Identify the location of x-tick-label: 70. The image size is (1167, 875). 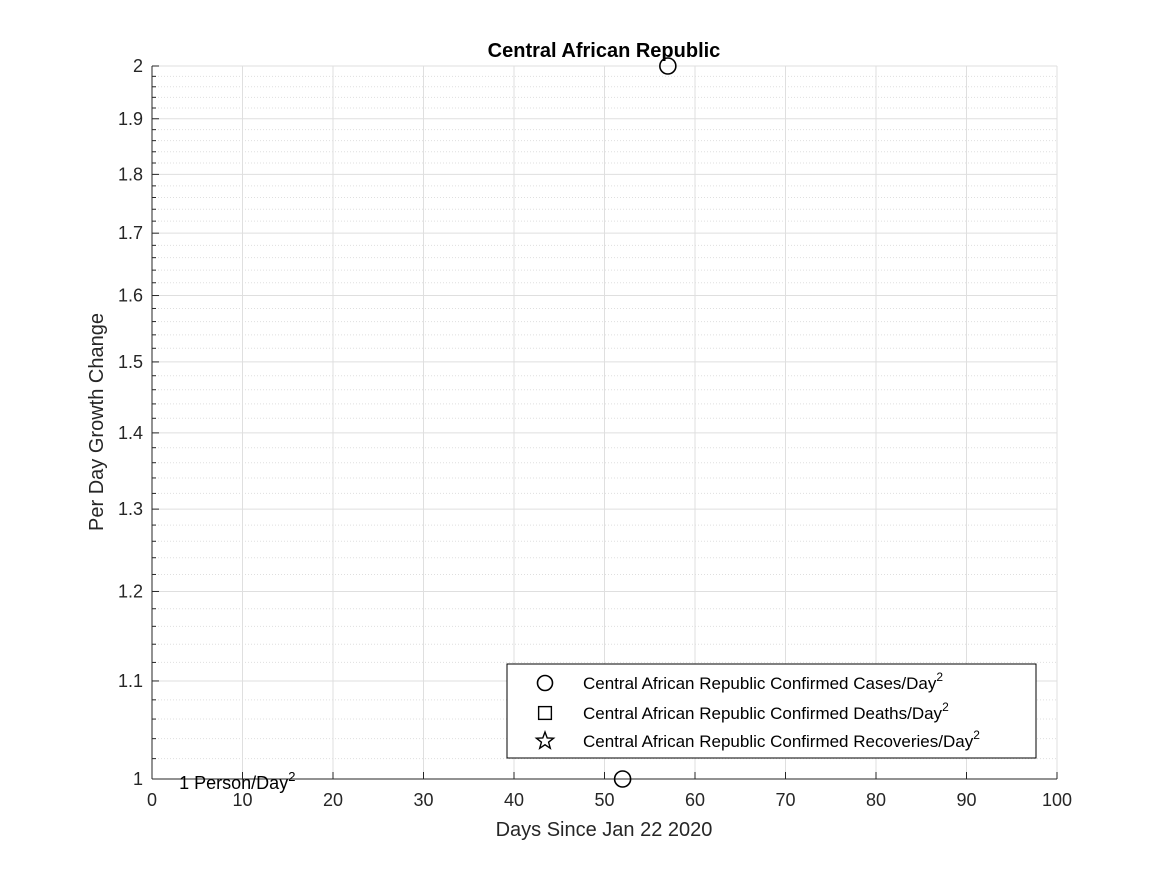
(785, 800).